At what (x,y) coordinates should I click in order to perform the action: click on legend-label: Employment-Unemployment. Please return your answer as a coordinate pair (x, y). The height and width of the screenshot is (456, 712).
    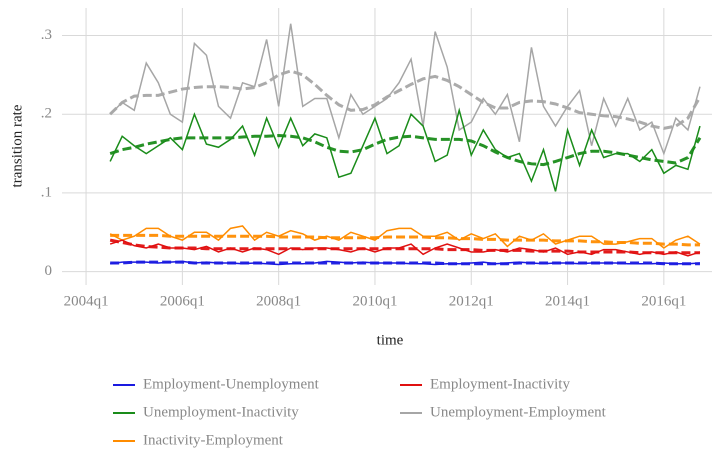
    Looking at the image, I should click on (231, 384).